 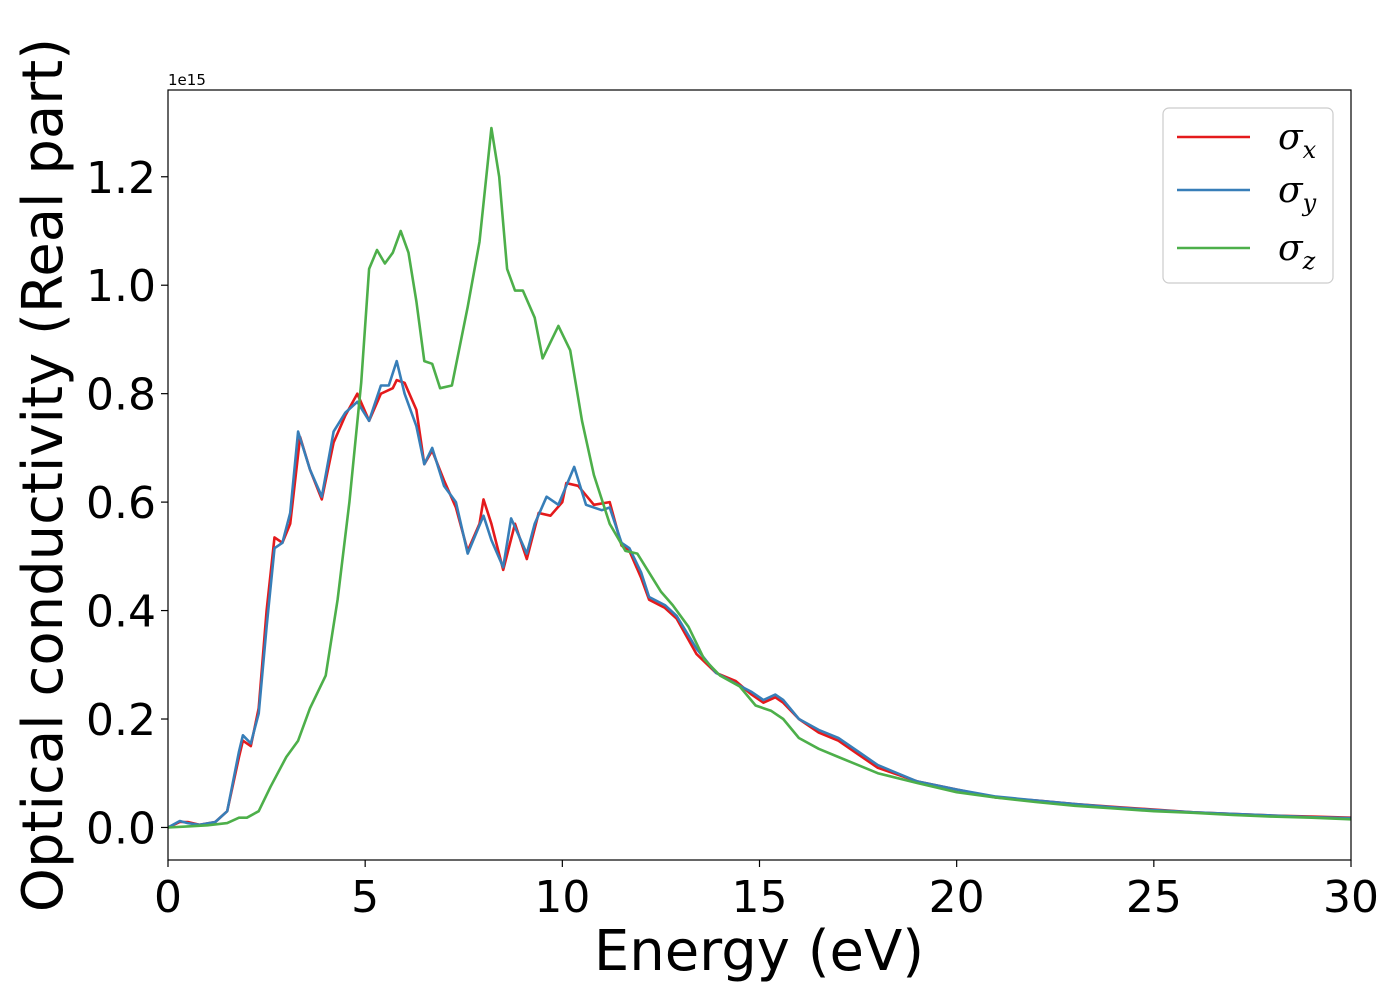 What do you see at coordinates (1297, 140) in the screenshot?
I see `legend-label-x: σx` at bounding box center [1297, 140].